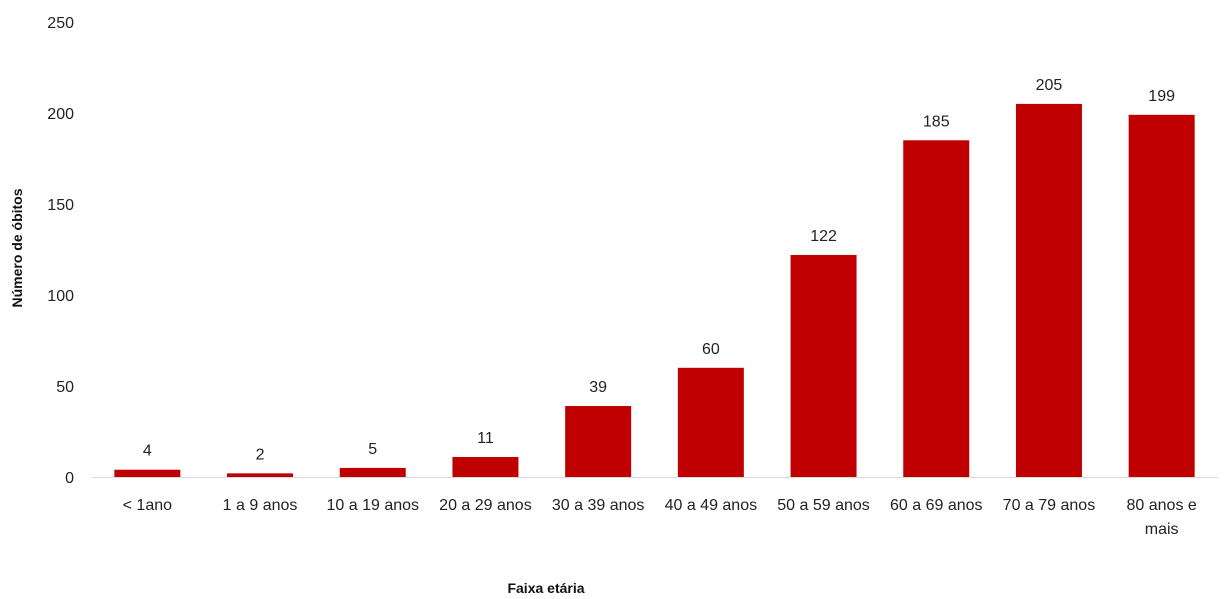 The width and height of the screenshot is (1225, 599). What do you see at coordinates (260, 505) in the screenshot?
I see `x-tick-label: 1 a 9 anos` at bounding box center [260, 505].